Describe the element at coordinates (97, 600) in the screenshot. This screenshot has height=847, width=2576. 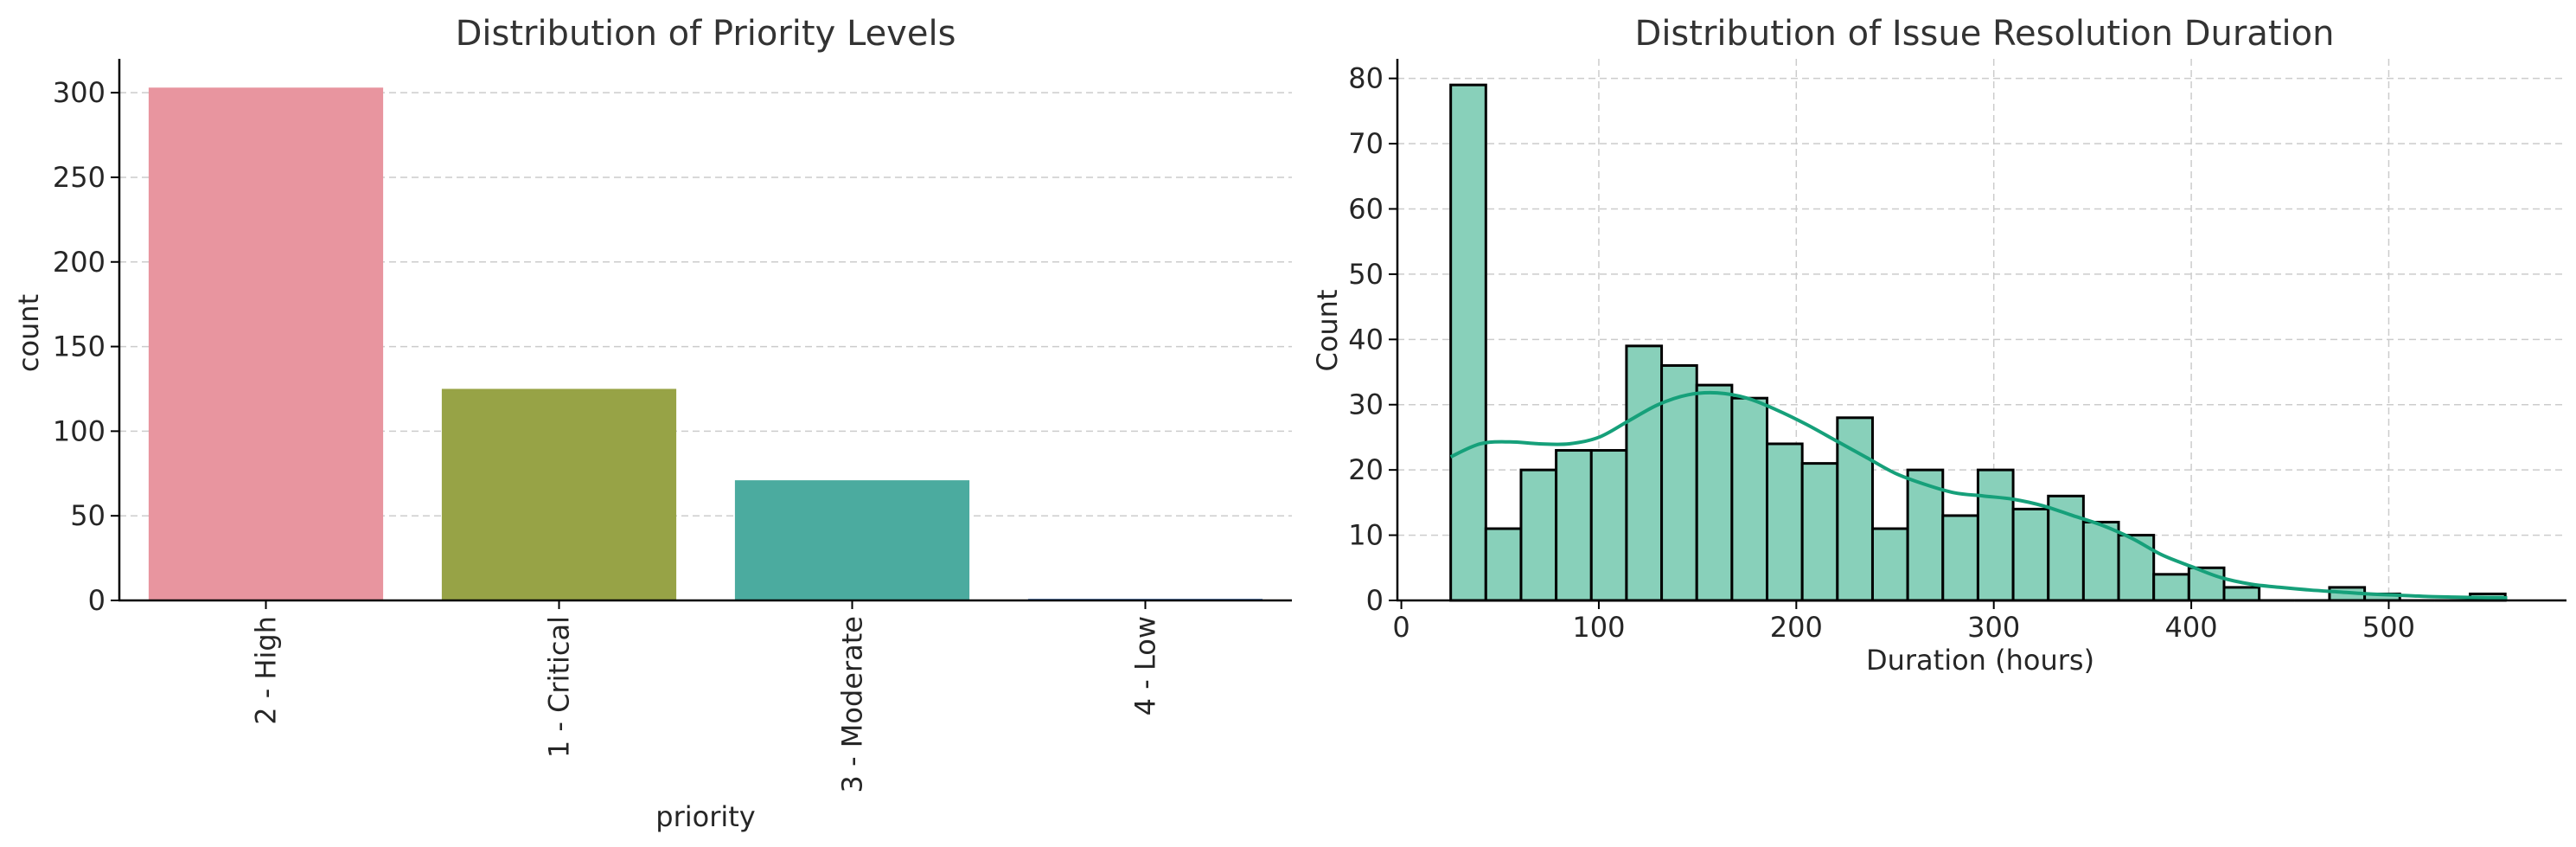
I see `bar-chart-y-tick-label: 0` at that location.